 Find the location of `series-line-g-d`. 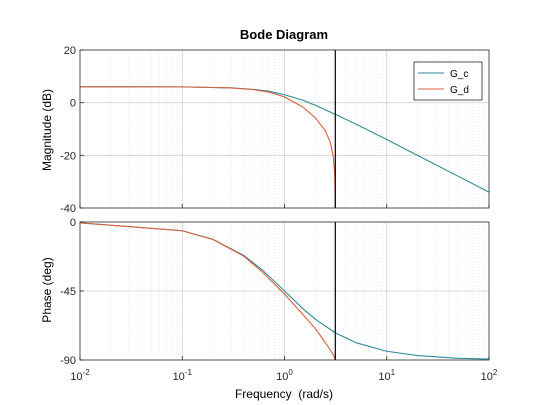

series-line-g-d is located at coordinates (207, 147).